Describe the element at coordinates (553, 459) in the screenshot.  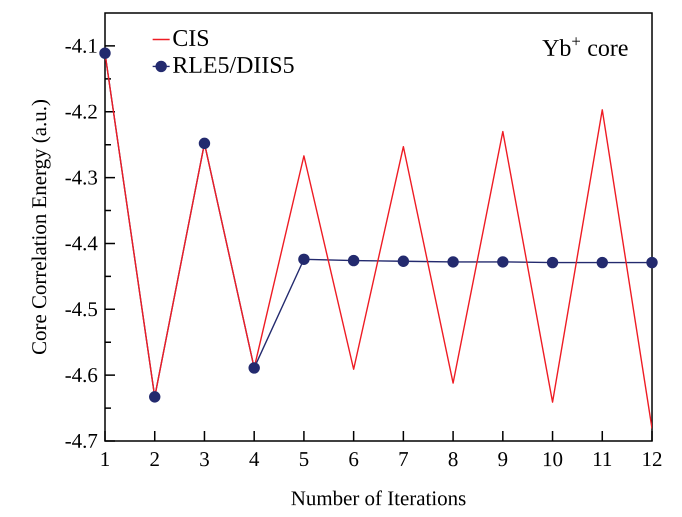
I see `x-tick-label: 10` at that location.